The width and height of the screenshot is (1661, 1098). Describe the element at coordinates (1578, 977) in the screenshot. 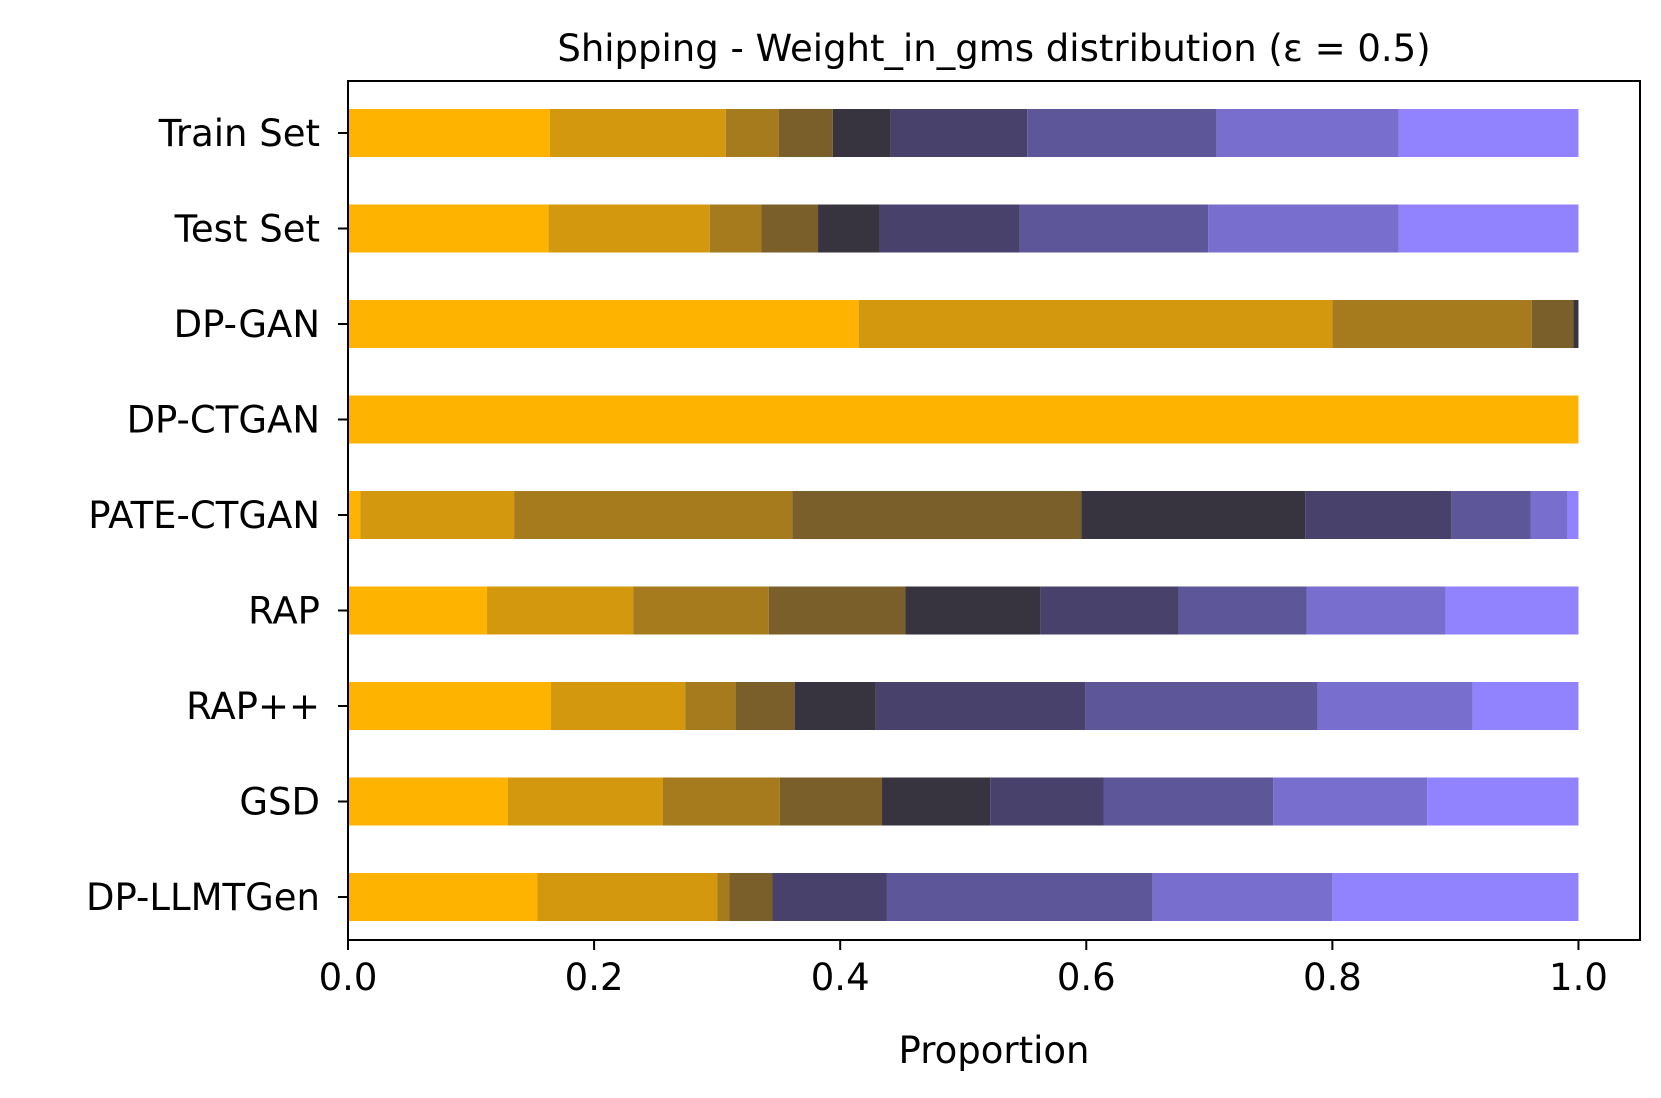

I see `x-tick-label: 1.0` at that location.